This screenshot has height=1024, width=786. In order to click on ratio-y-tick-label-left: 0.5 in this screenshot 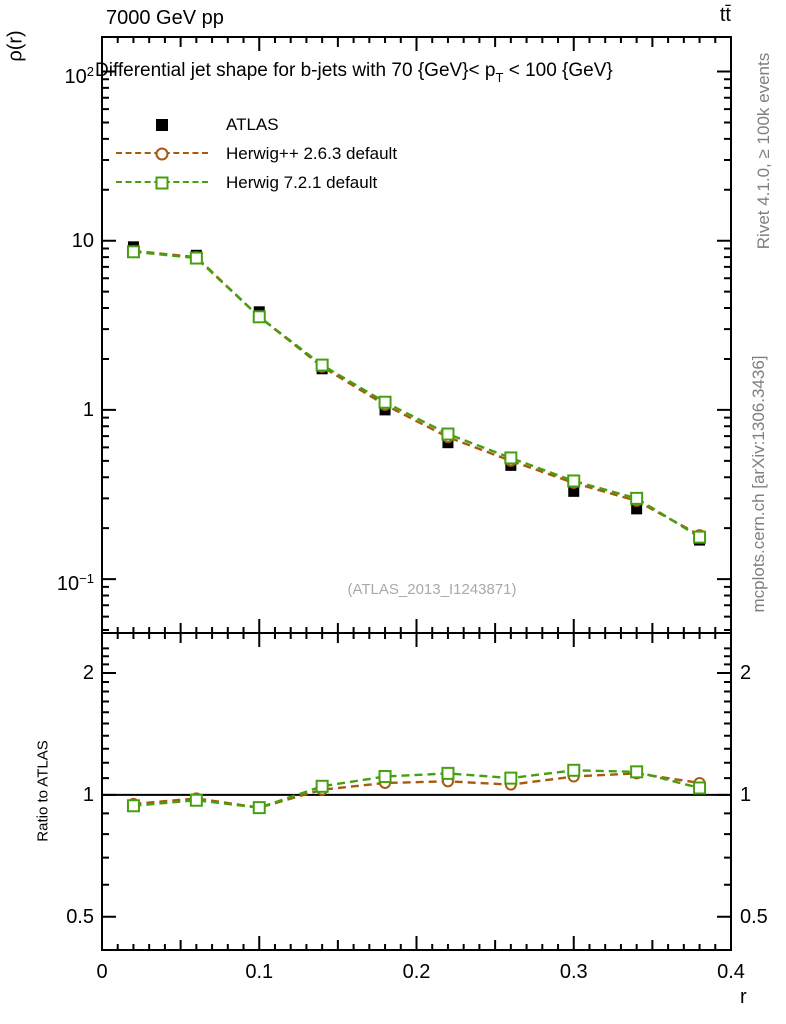, I will do `click(80, 916)`.